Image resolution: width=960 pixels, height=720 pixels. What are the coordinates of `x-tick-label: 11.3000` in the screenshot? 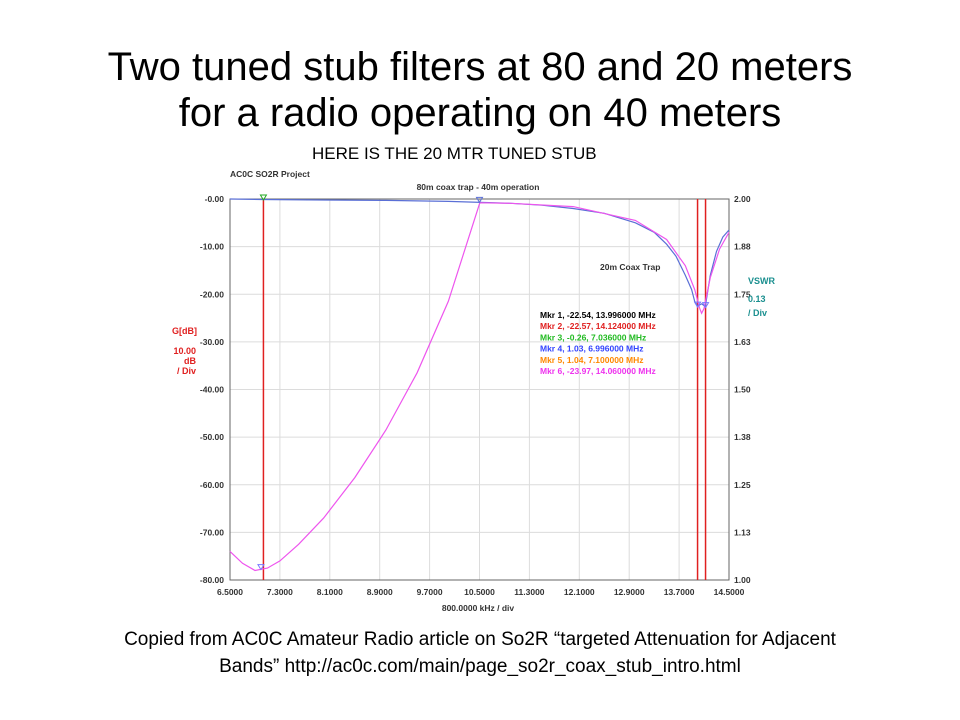 It's located at (529, 592).